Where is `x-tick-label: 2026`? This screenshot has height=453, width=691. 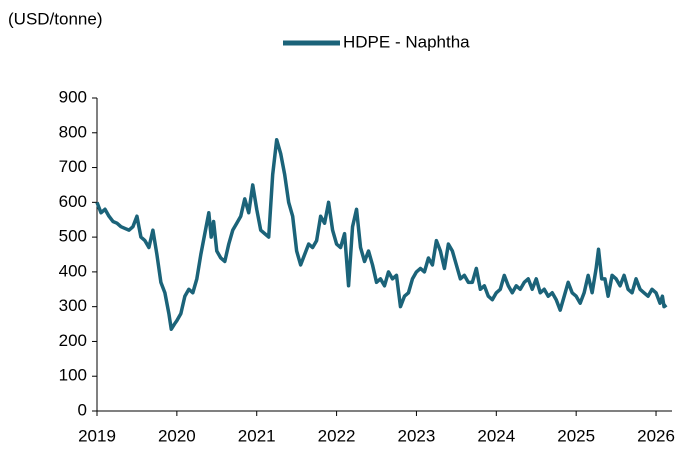 x-tick-label: 2026 is located at coordinates (656, 435).